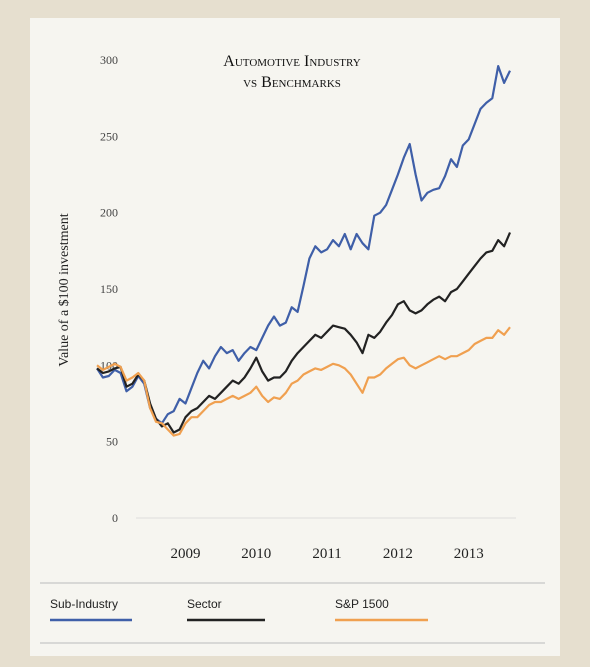 The height and width of the screenshot is (667, 590). Describe the element at coordinates (291, 61) in the screenshot. I see `chart-title: Automotive Industry` at that location.